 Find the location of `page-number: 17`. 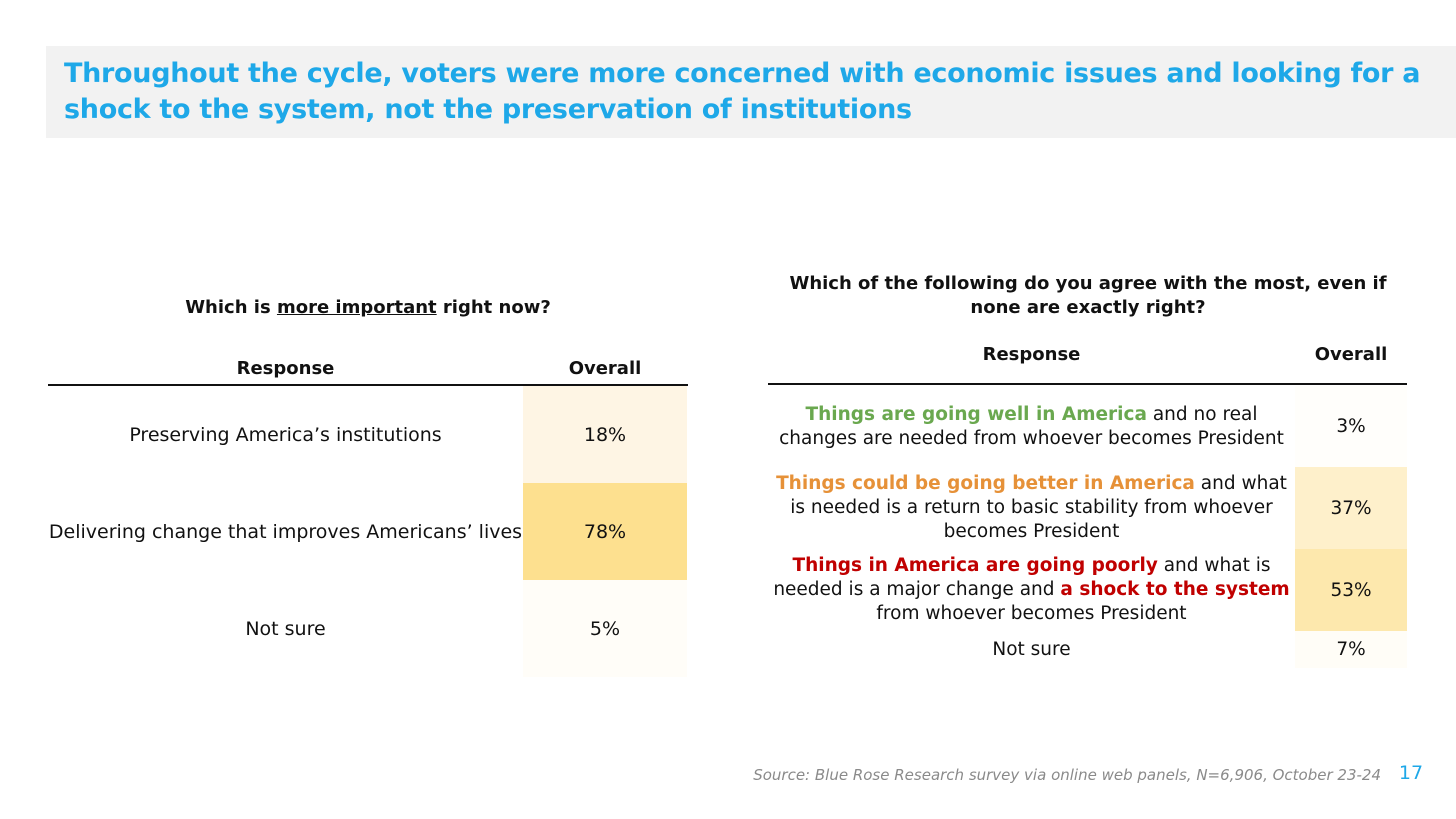

page-number: 17 is located at coordinates (1411, 773).